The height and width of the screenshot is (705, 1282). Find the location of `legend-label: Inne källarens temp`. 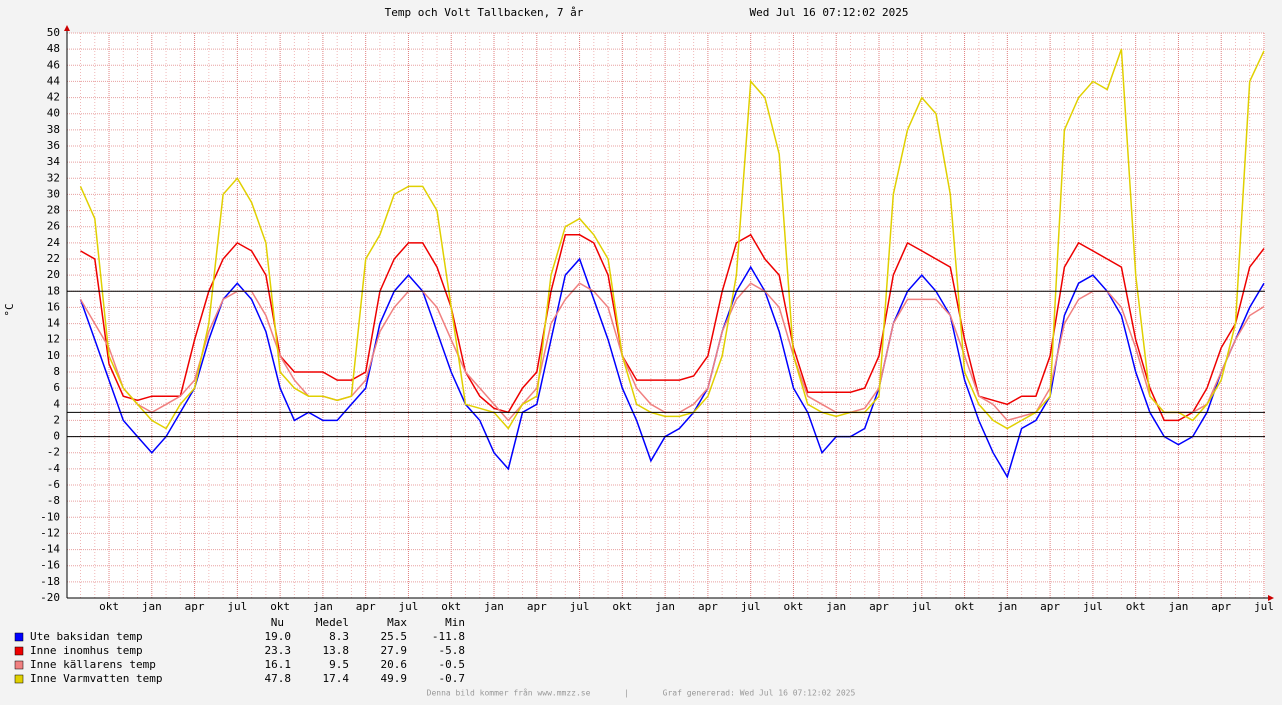

legend-label: Inne källarens temp is located at coordinates (93, 664).